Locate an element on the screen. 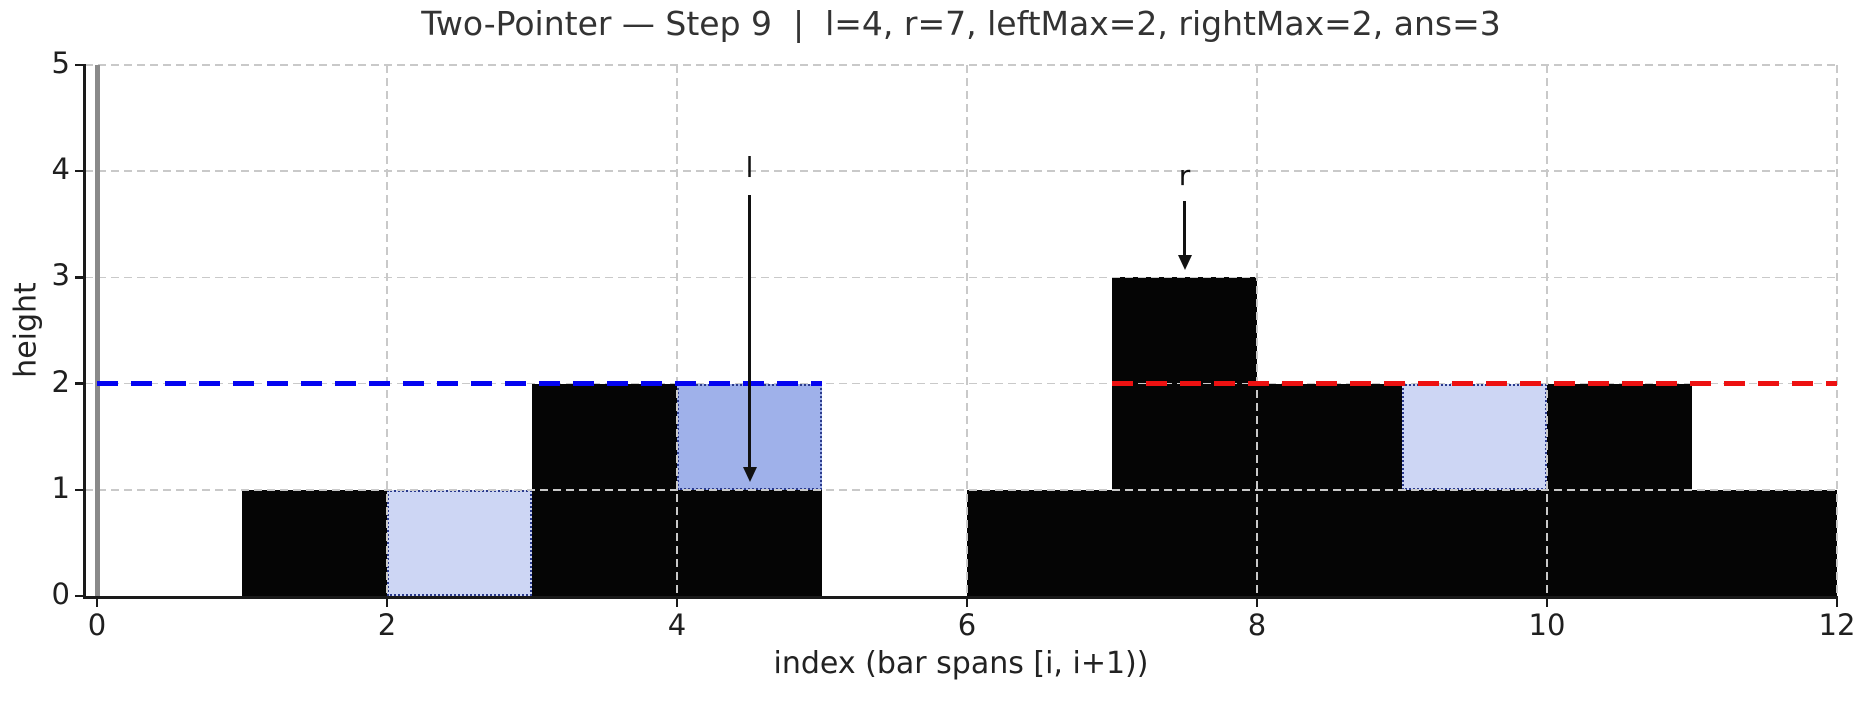 The image size is (1871, 701). x-tick-label: 6 is located at coordinates (967, 625).